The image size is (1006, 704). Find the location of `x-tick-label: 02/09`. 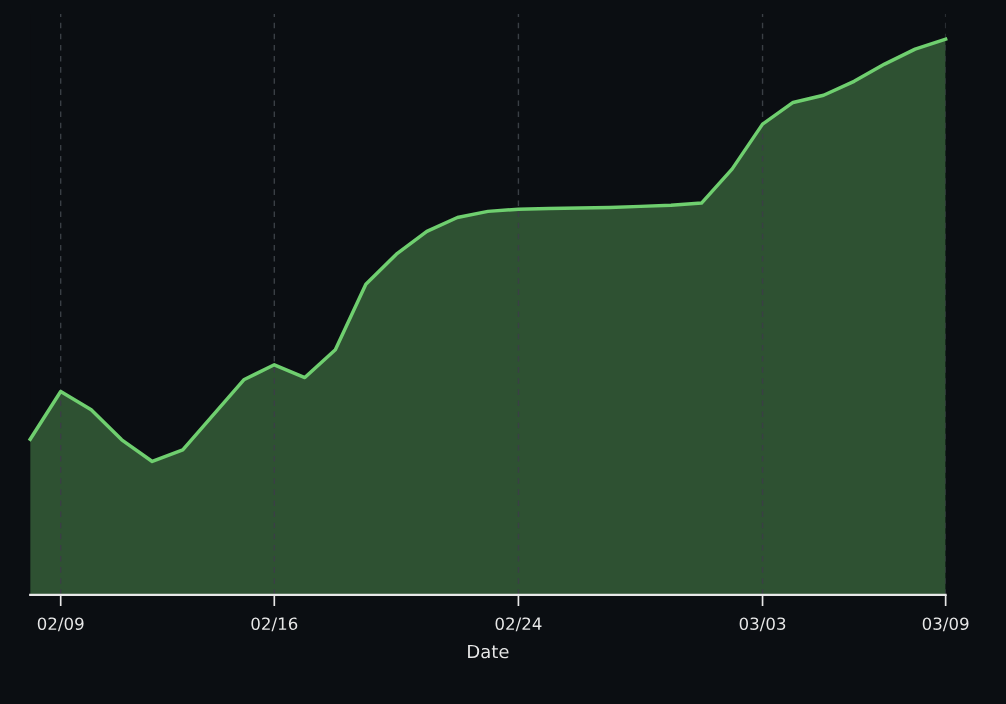

x-tick-label: 02/09 is located at coordinates (60, 624).